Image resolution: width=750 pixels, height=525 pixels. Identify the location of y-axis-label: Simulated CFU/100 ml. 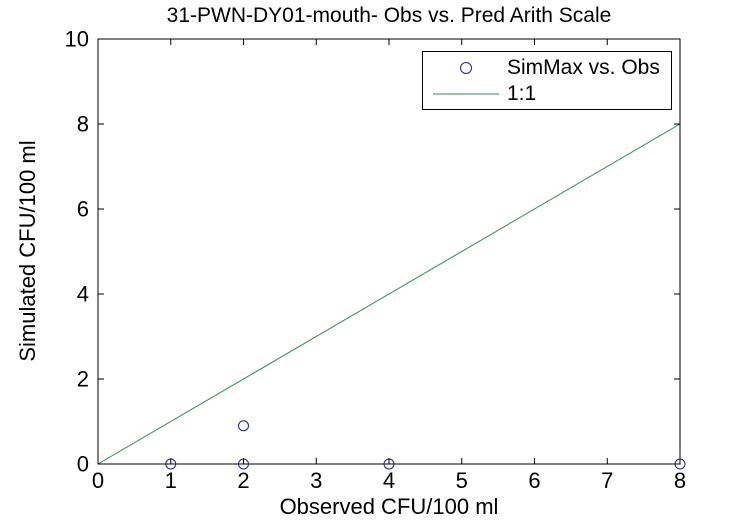
(27, 251).